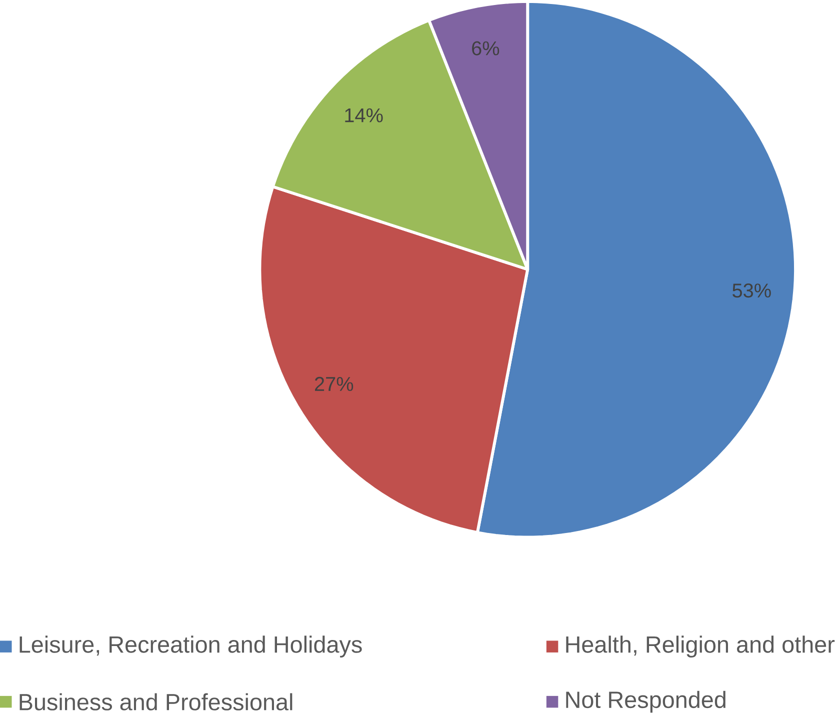  Describe the element at coordinates (156, 702) in the screenshot. I see `legend-label: Business and Professional` at that location.